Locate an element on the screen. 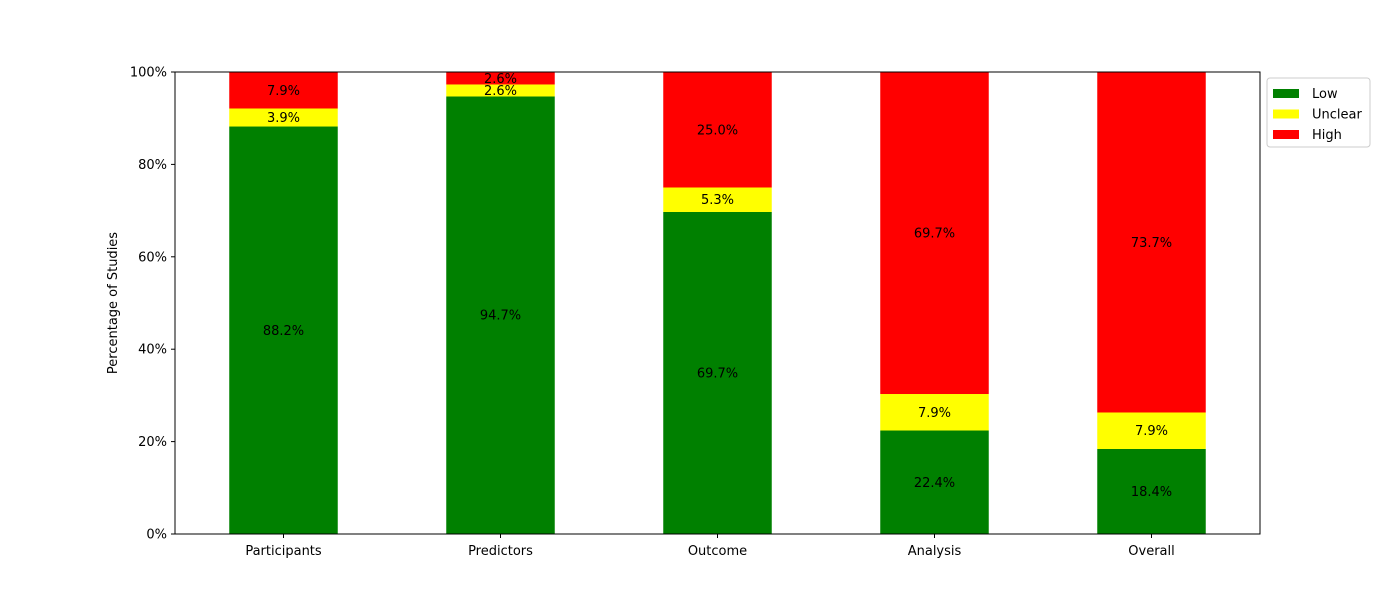 This screenshot has height=600, width=1400. y-axis: 0% 20% 40% 60% 80% 100% is located at coordinates (152, 304).